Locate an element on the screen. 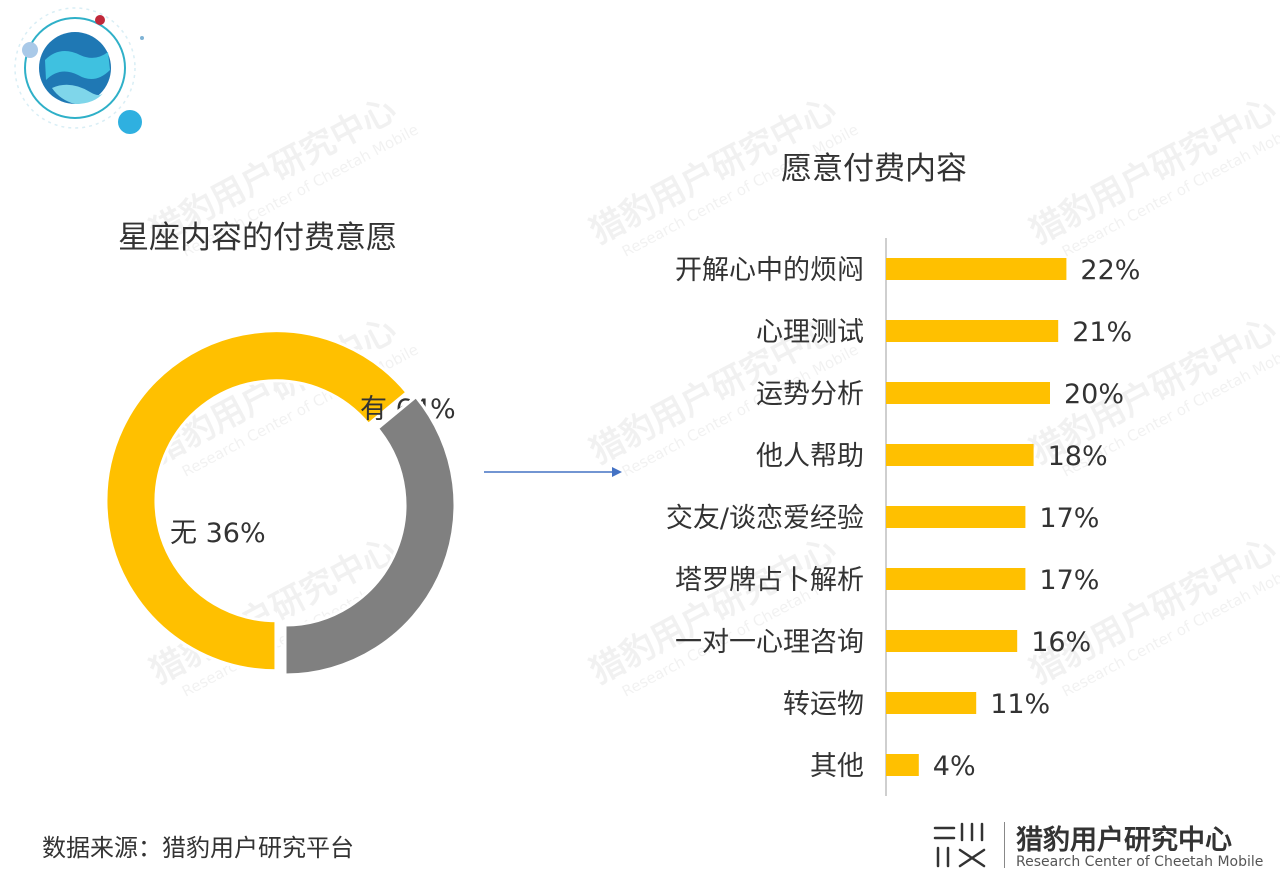 The width and height of the screenshot is (1280, 883). donut-chart: 有 64%无 36% is located at coordinates (280, 503).